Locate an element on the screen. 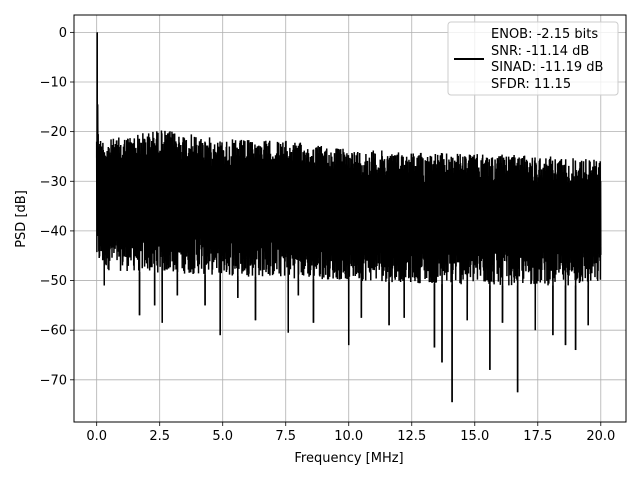 The image size is (640, 485). legend-line-sinad: SINAD: -11.19 dB is located at coordinates (547, 67).